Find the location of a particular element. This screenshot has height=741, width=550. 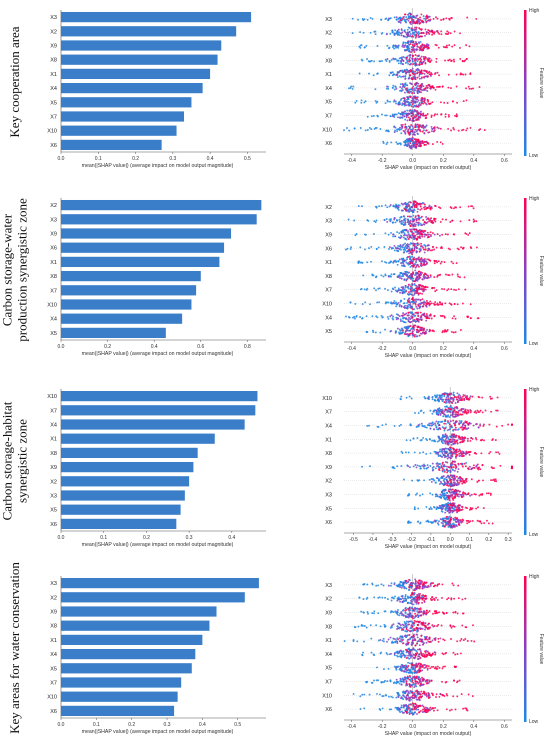

feature-label: X1 is located at coordinates (328, 440).